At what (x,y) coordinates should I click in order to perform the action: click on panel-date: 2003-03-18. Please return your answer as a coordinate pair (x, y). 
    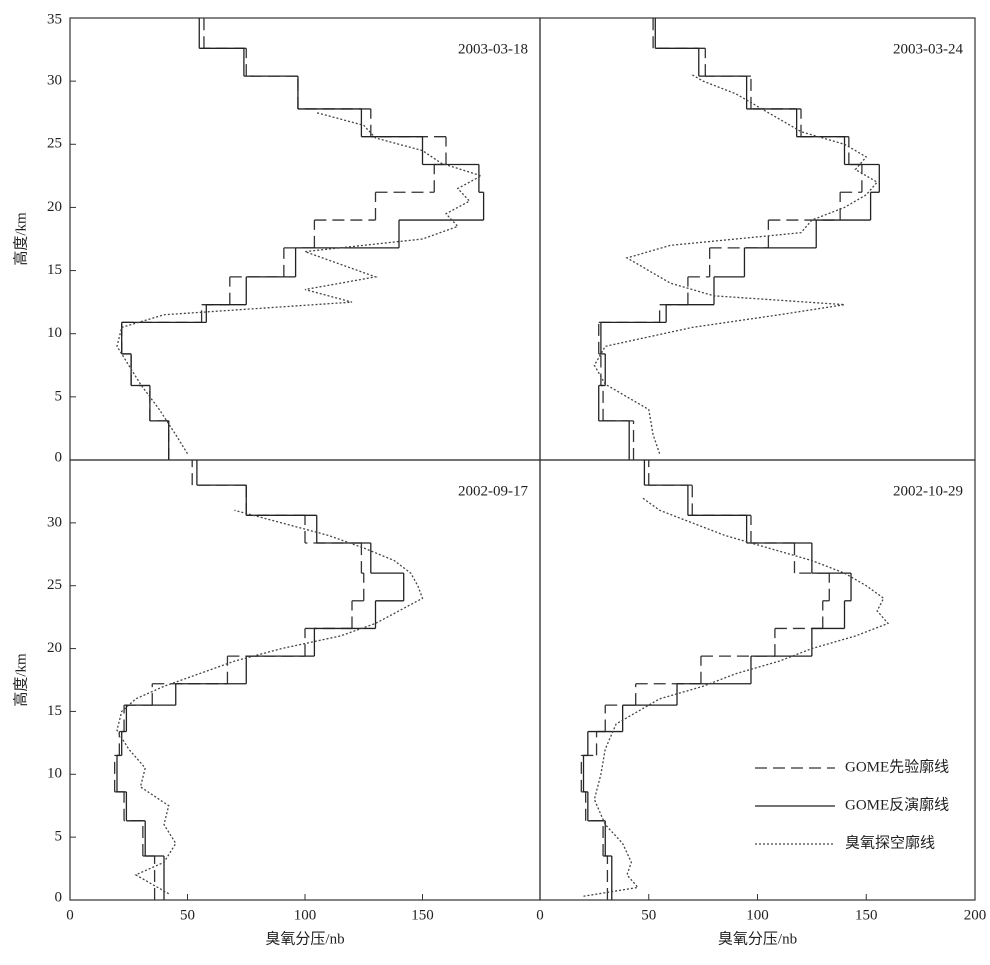
    Looking at the image, I should click on (493, 49).